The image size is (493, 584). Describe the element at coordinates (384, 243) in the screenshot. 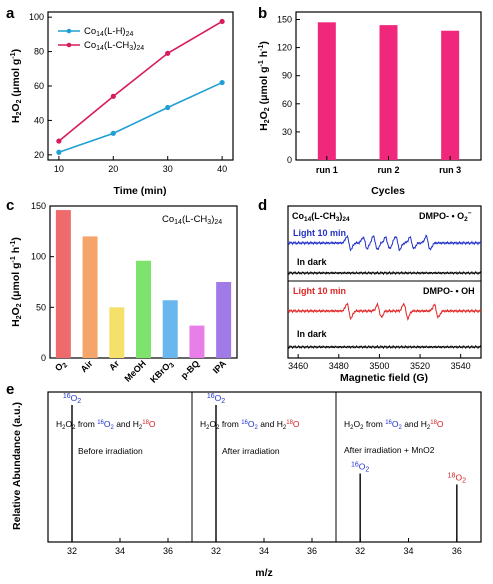

I see `epr-trace-light-o2` at that location.